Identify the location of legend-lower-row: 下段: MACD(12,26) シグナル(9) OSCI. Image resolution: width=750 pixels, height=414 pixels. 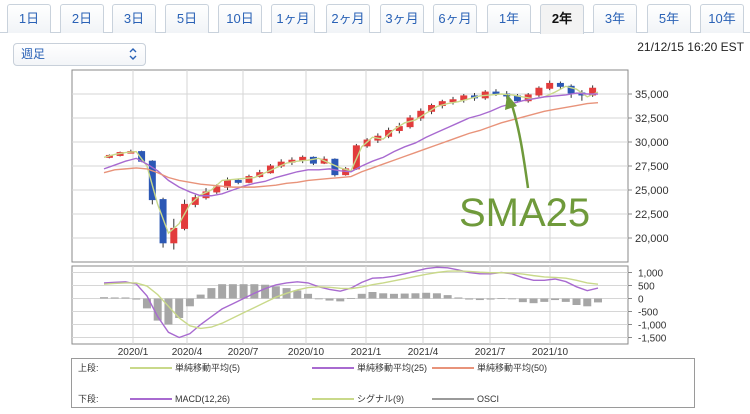
(383, 399).